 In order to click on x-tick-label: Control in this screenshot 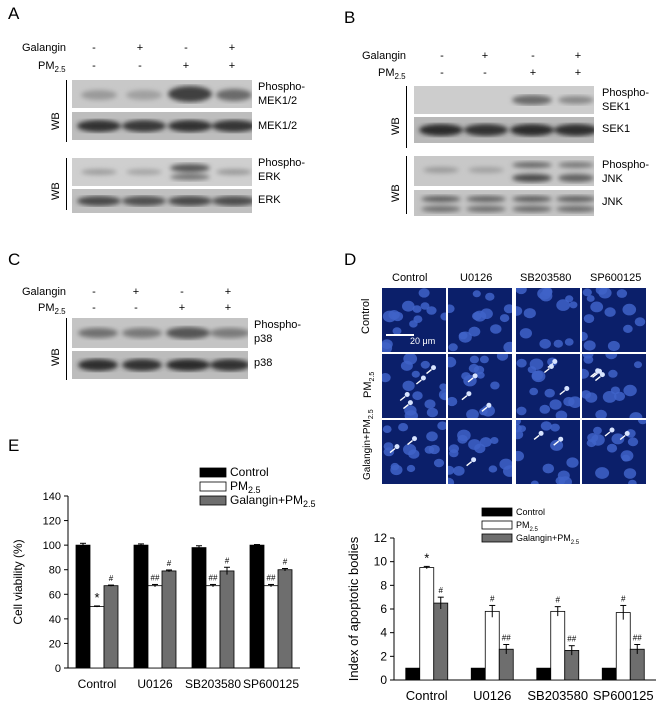, I will do `click(97, 684)`.